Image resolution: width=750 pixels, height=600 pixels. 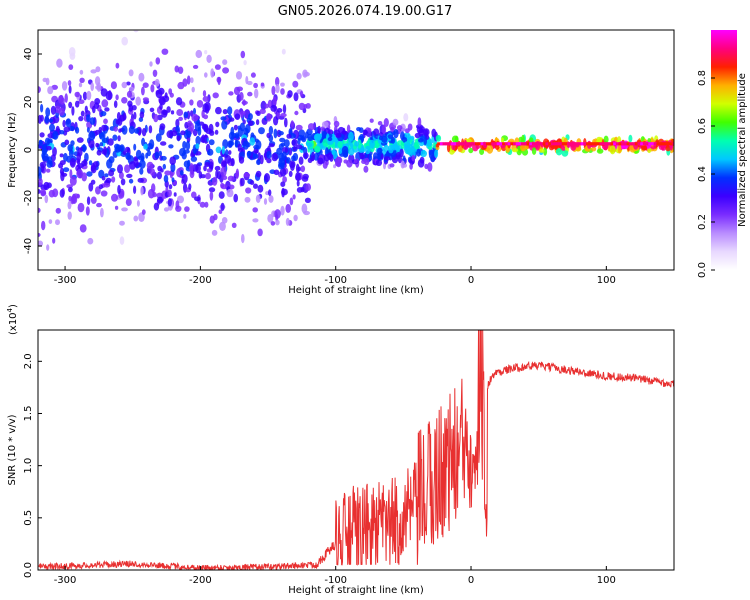 What do you see at coordinates (12, 150) in the screenshot?
I see `spectrogram-y-label: Frequency (Hz)` at bounding box center [12, 150].